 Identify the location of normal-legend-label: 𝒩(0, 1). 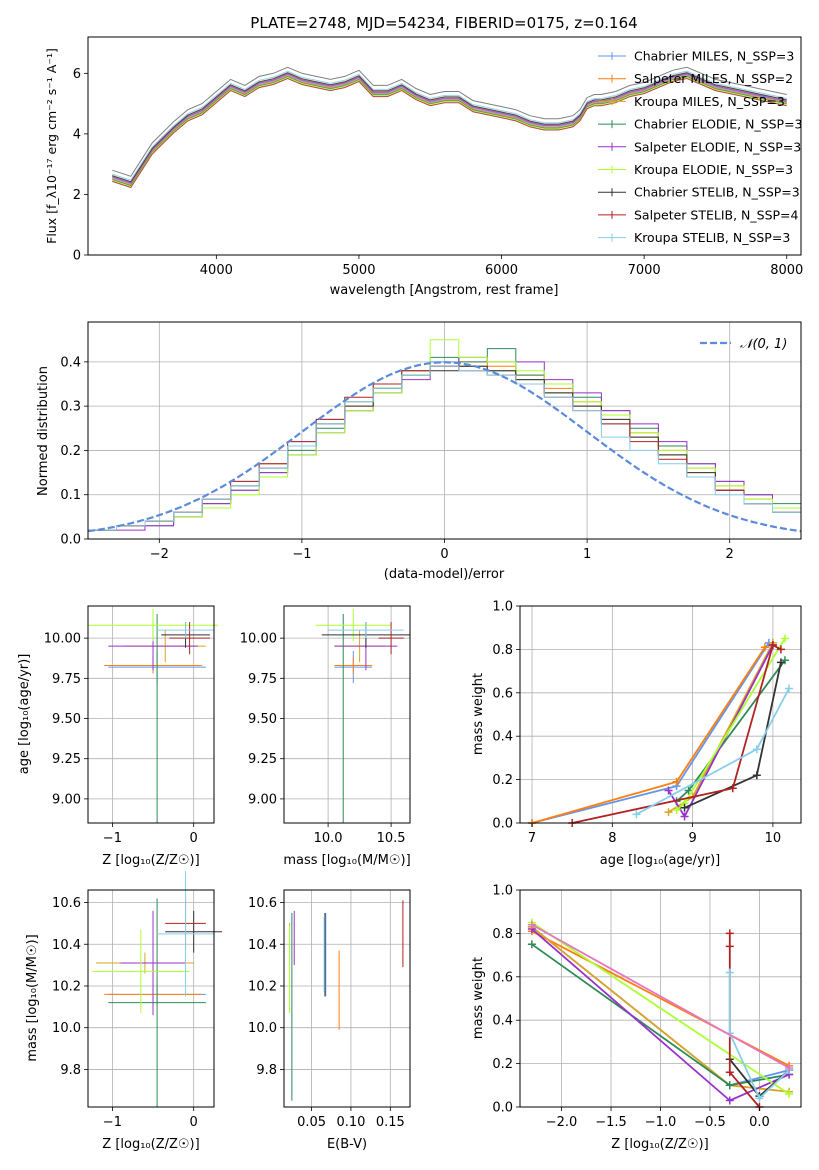
(763, 344).